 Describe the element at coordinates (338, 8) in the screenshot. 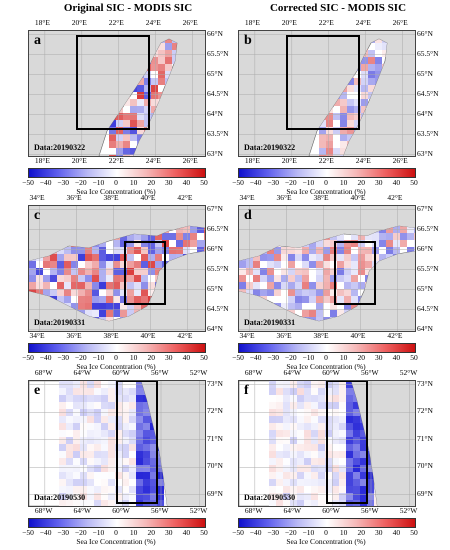

I see `right-column-title: Corrected SIC - MODIS SIC` at that location.